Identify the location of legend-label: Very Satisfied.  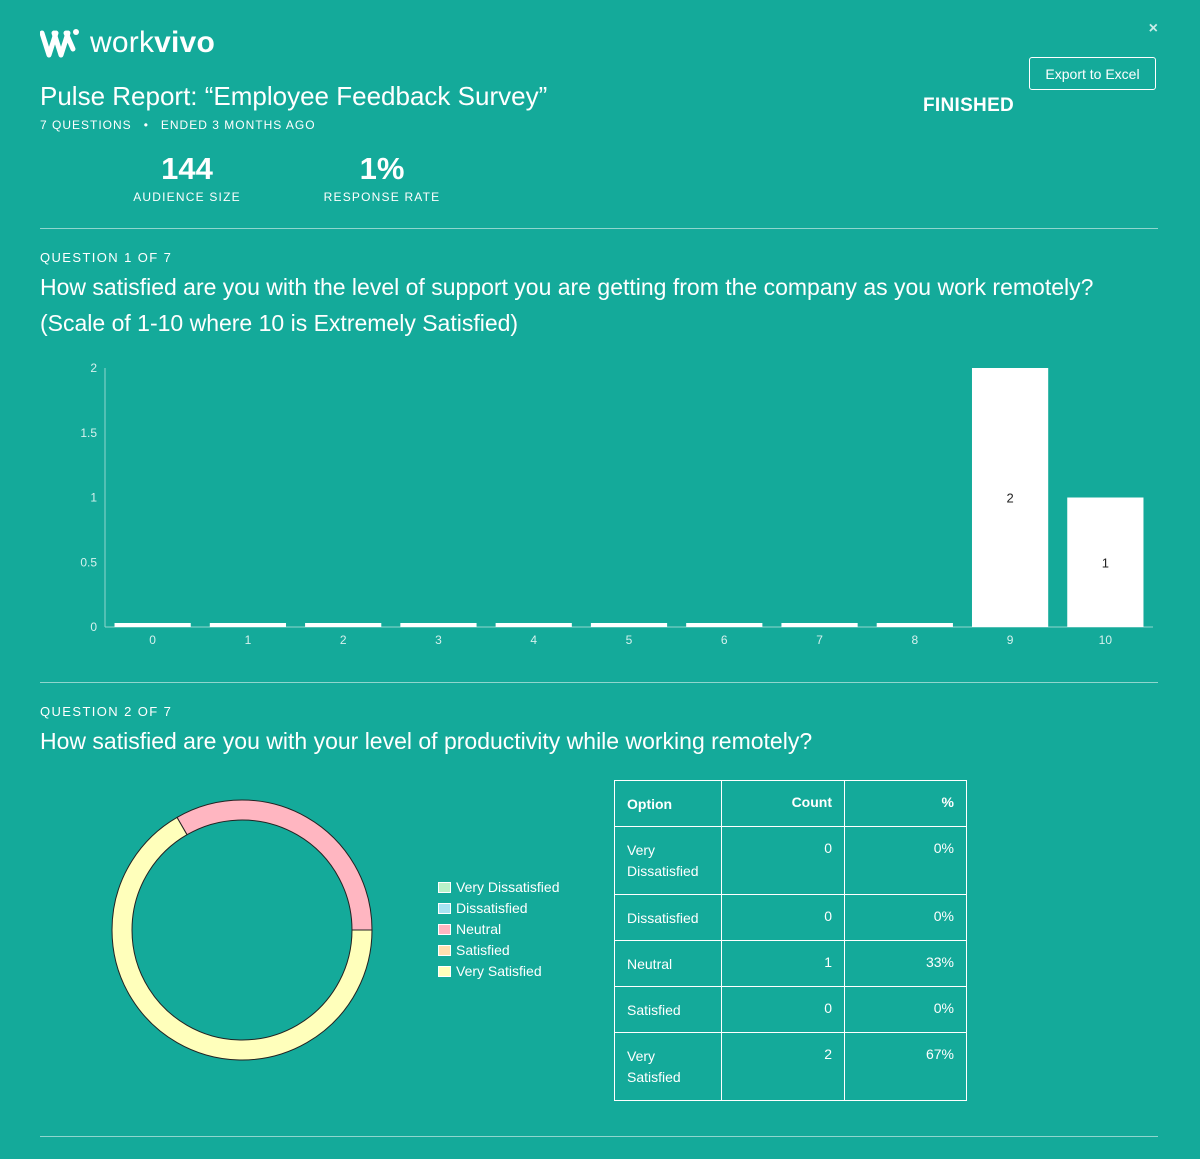
(499, 971).